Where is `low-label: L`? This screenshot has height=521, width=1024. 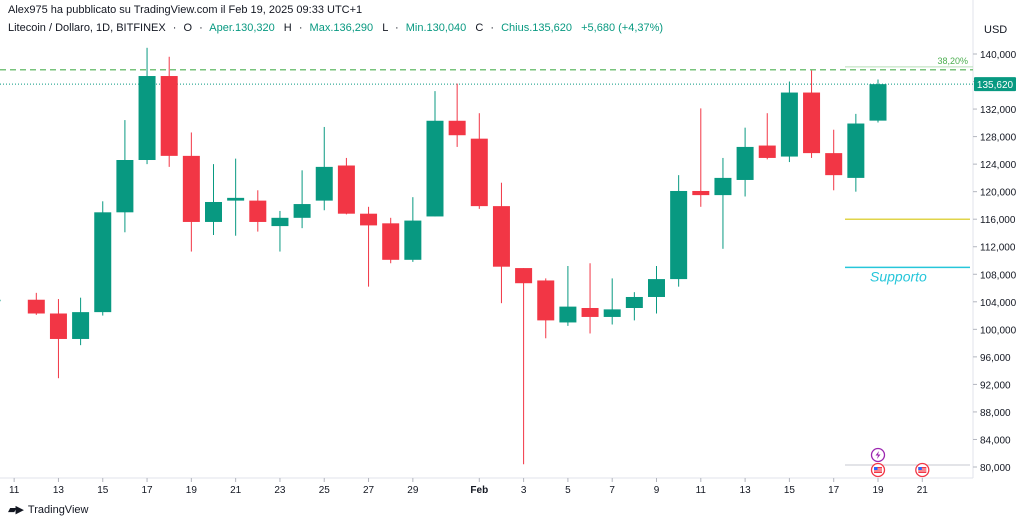
low-label: L is located at coordinates (385, 28).